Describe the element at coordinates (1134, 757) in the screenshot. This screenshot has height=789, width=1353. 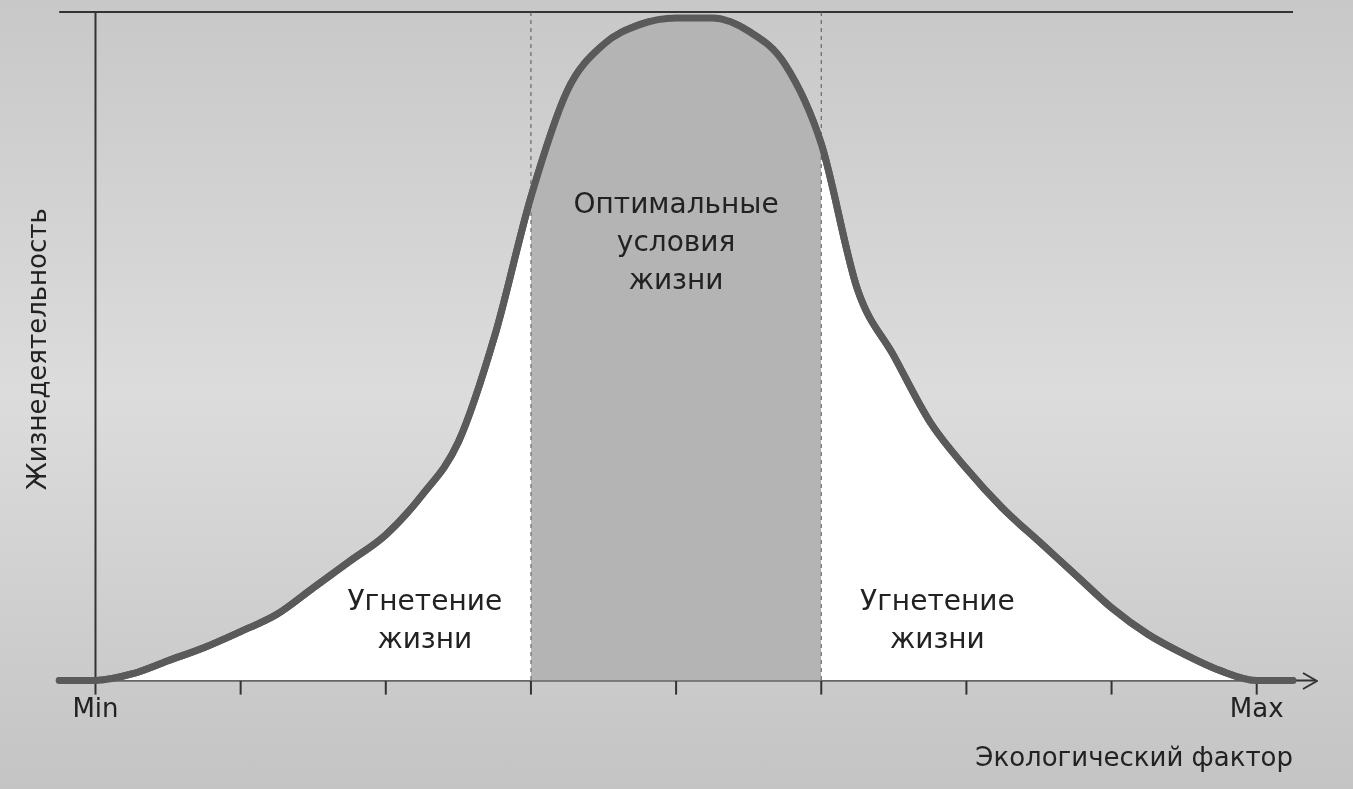
I see `x-axis-title: Экологический фактор` at that location.